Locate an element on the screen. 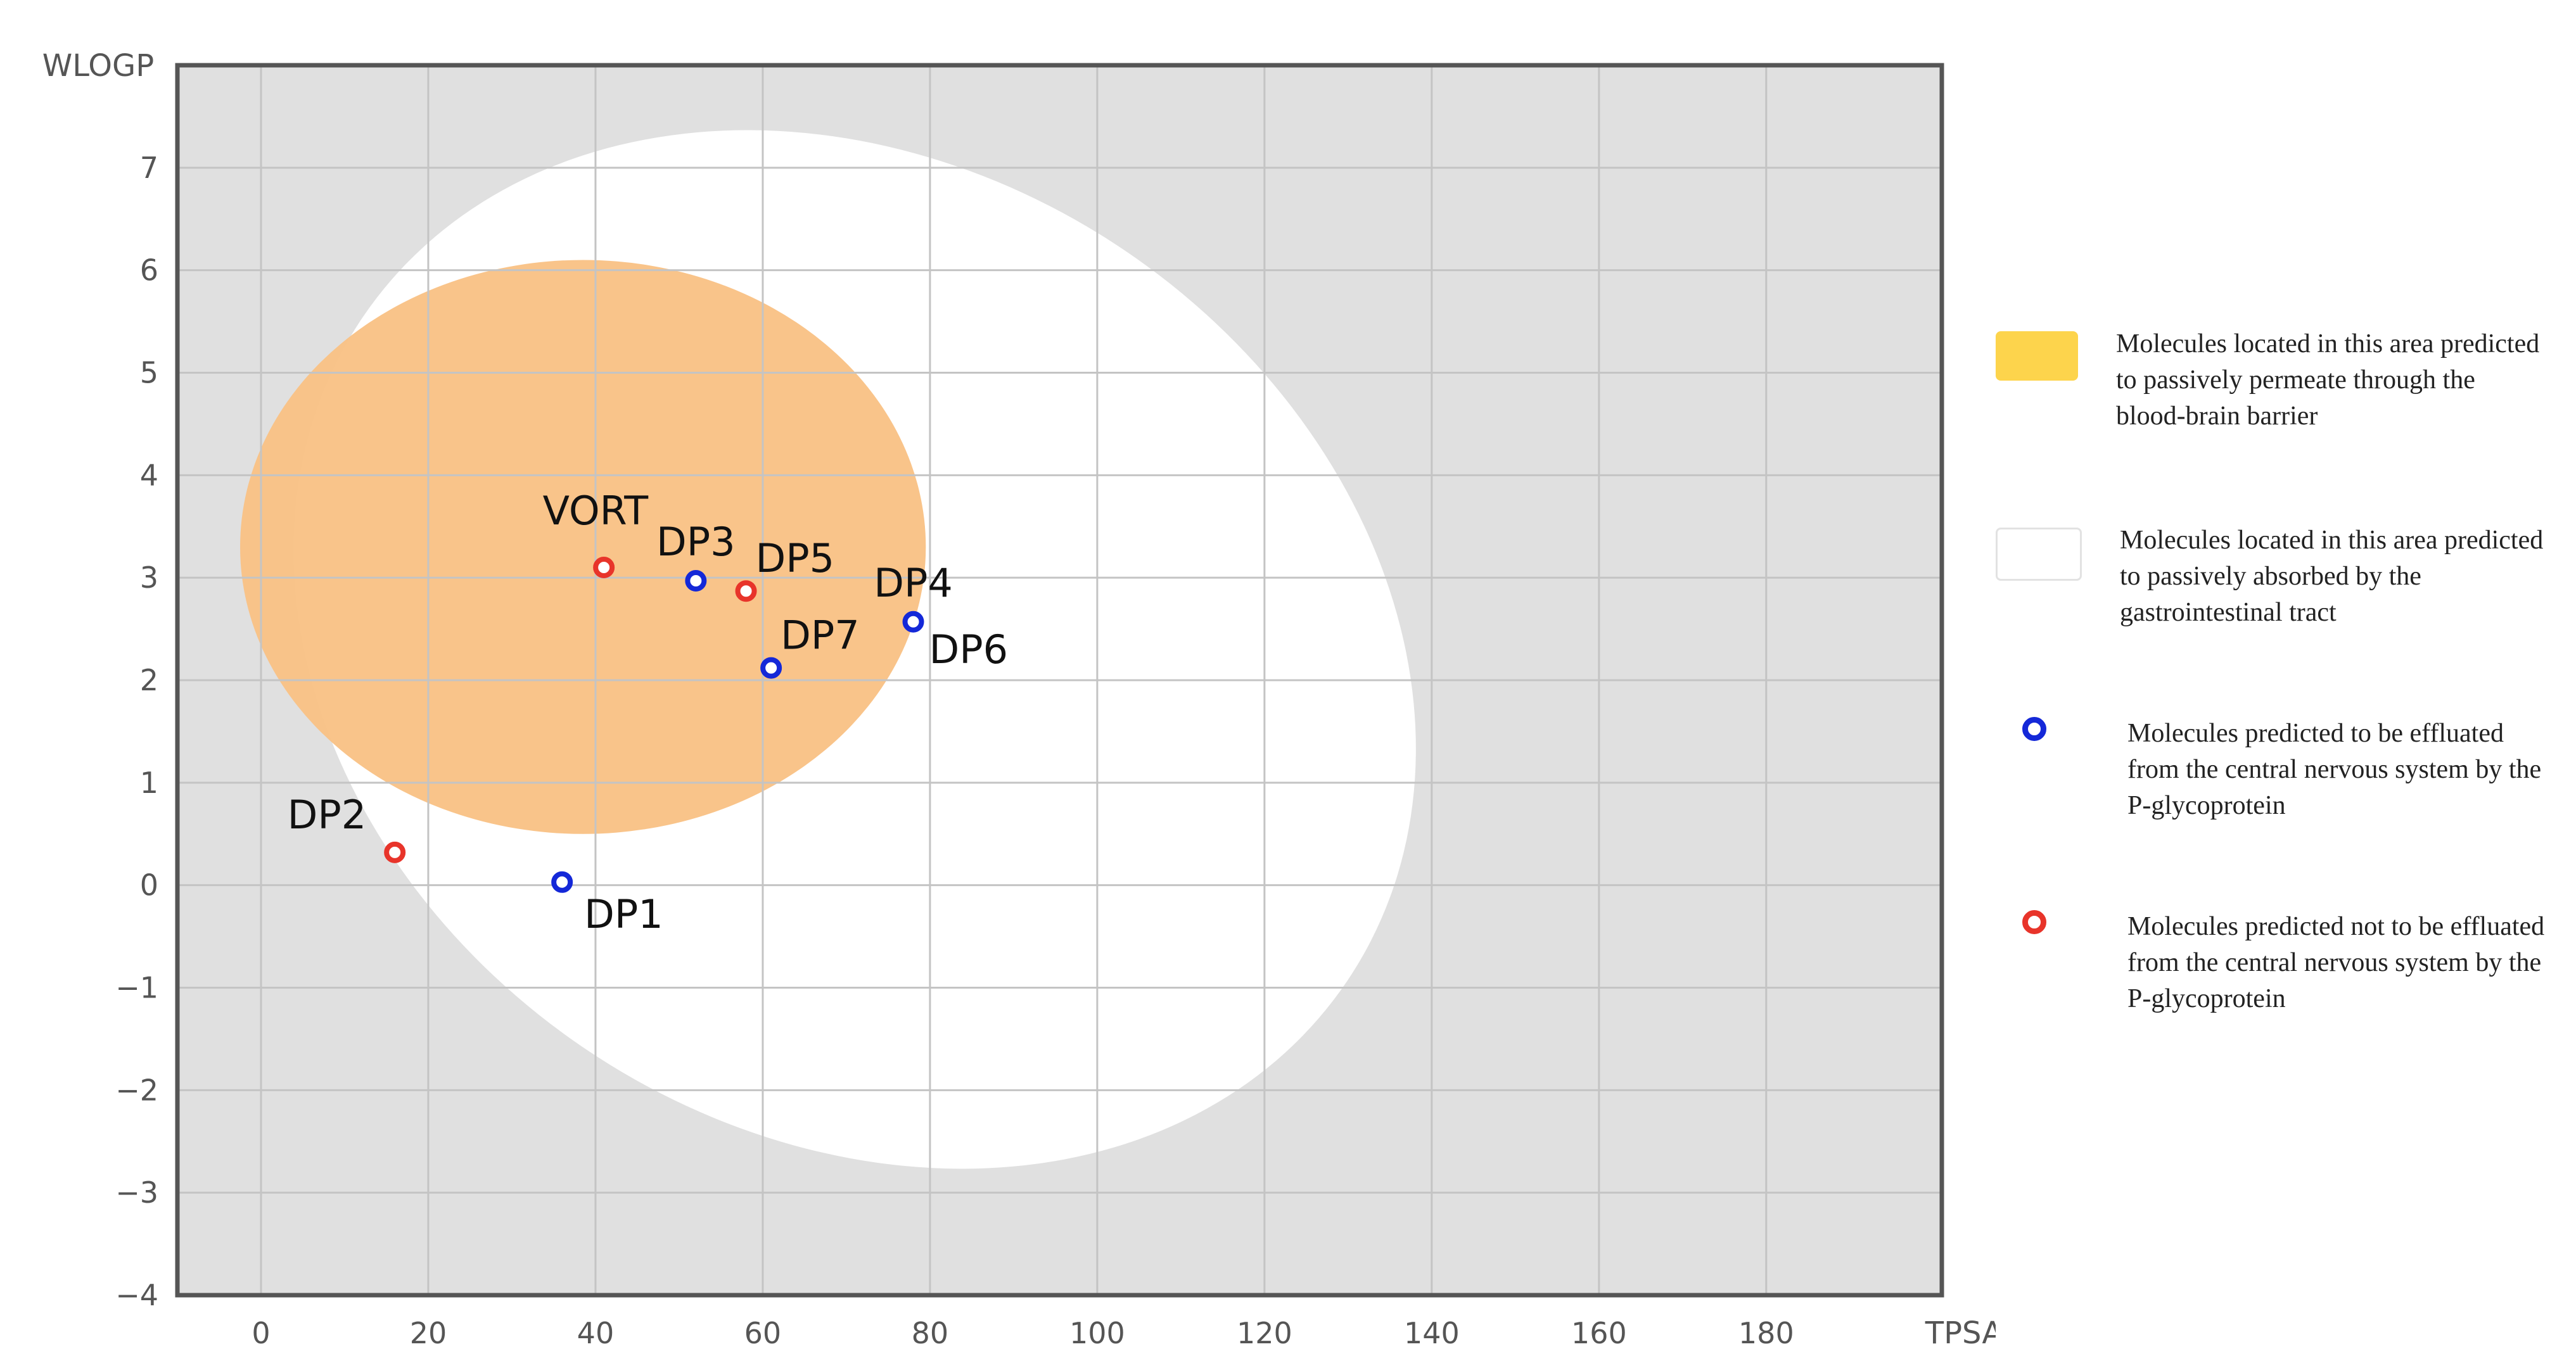  region-yolk is located at coordinates (582, 547).